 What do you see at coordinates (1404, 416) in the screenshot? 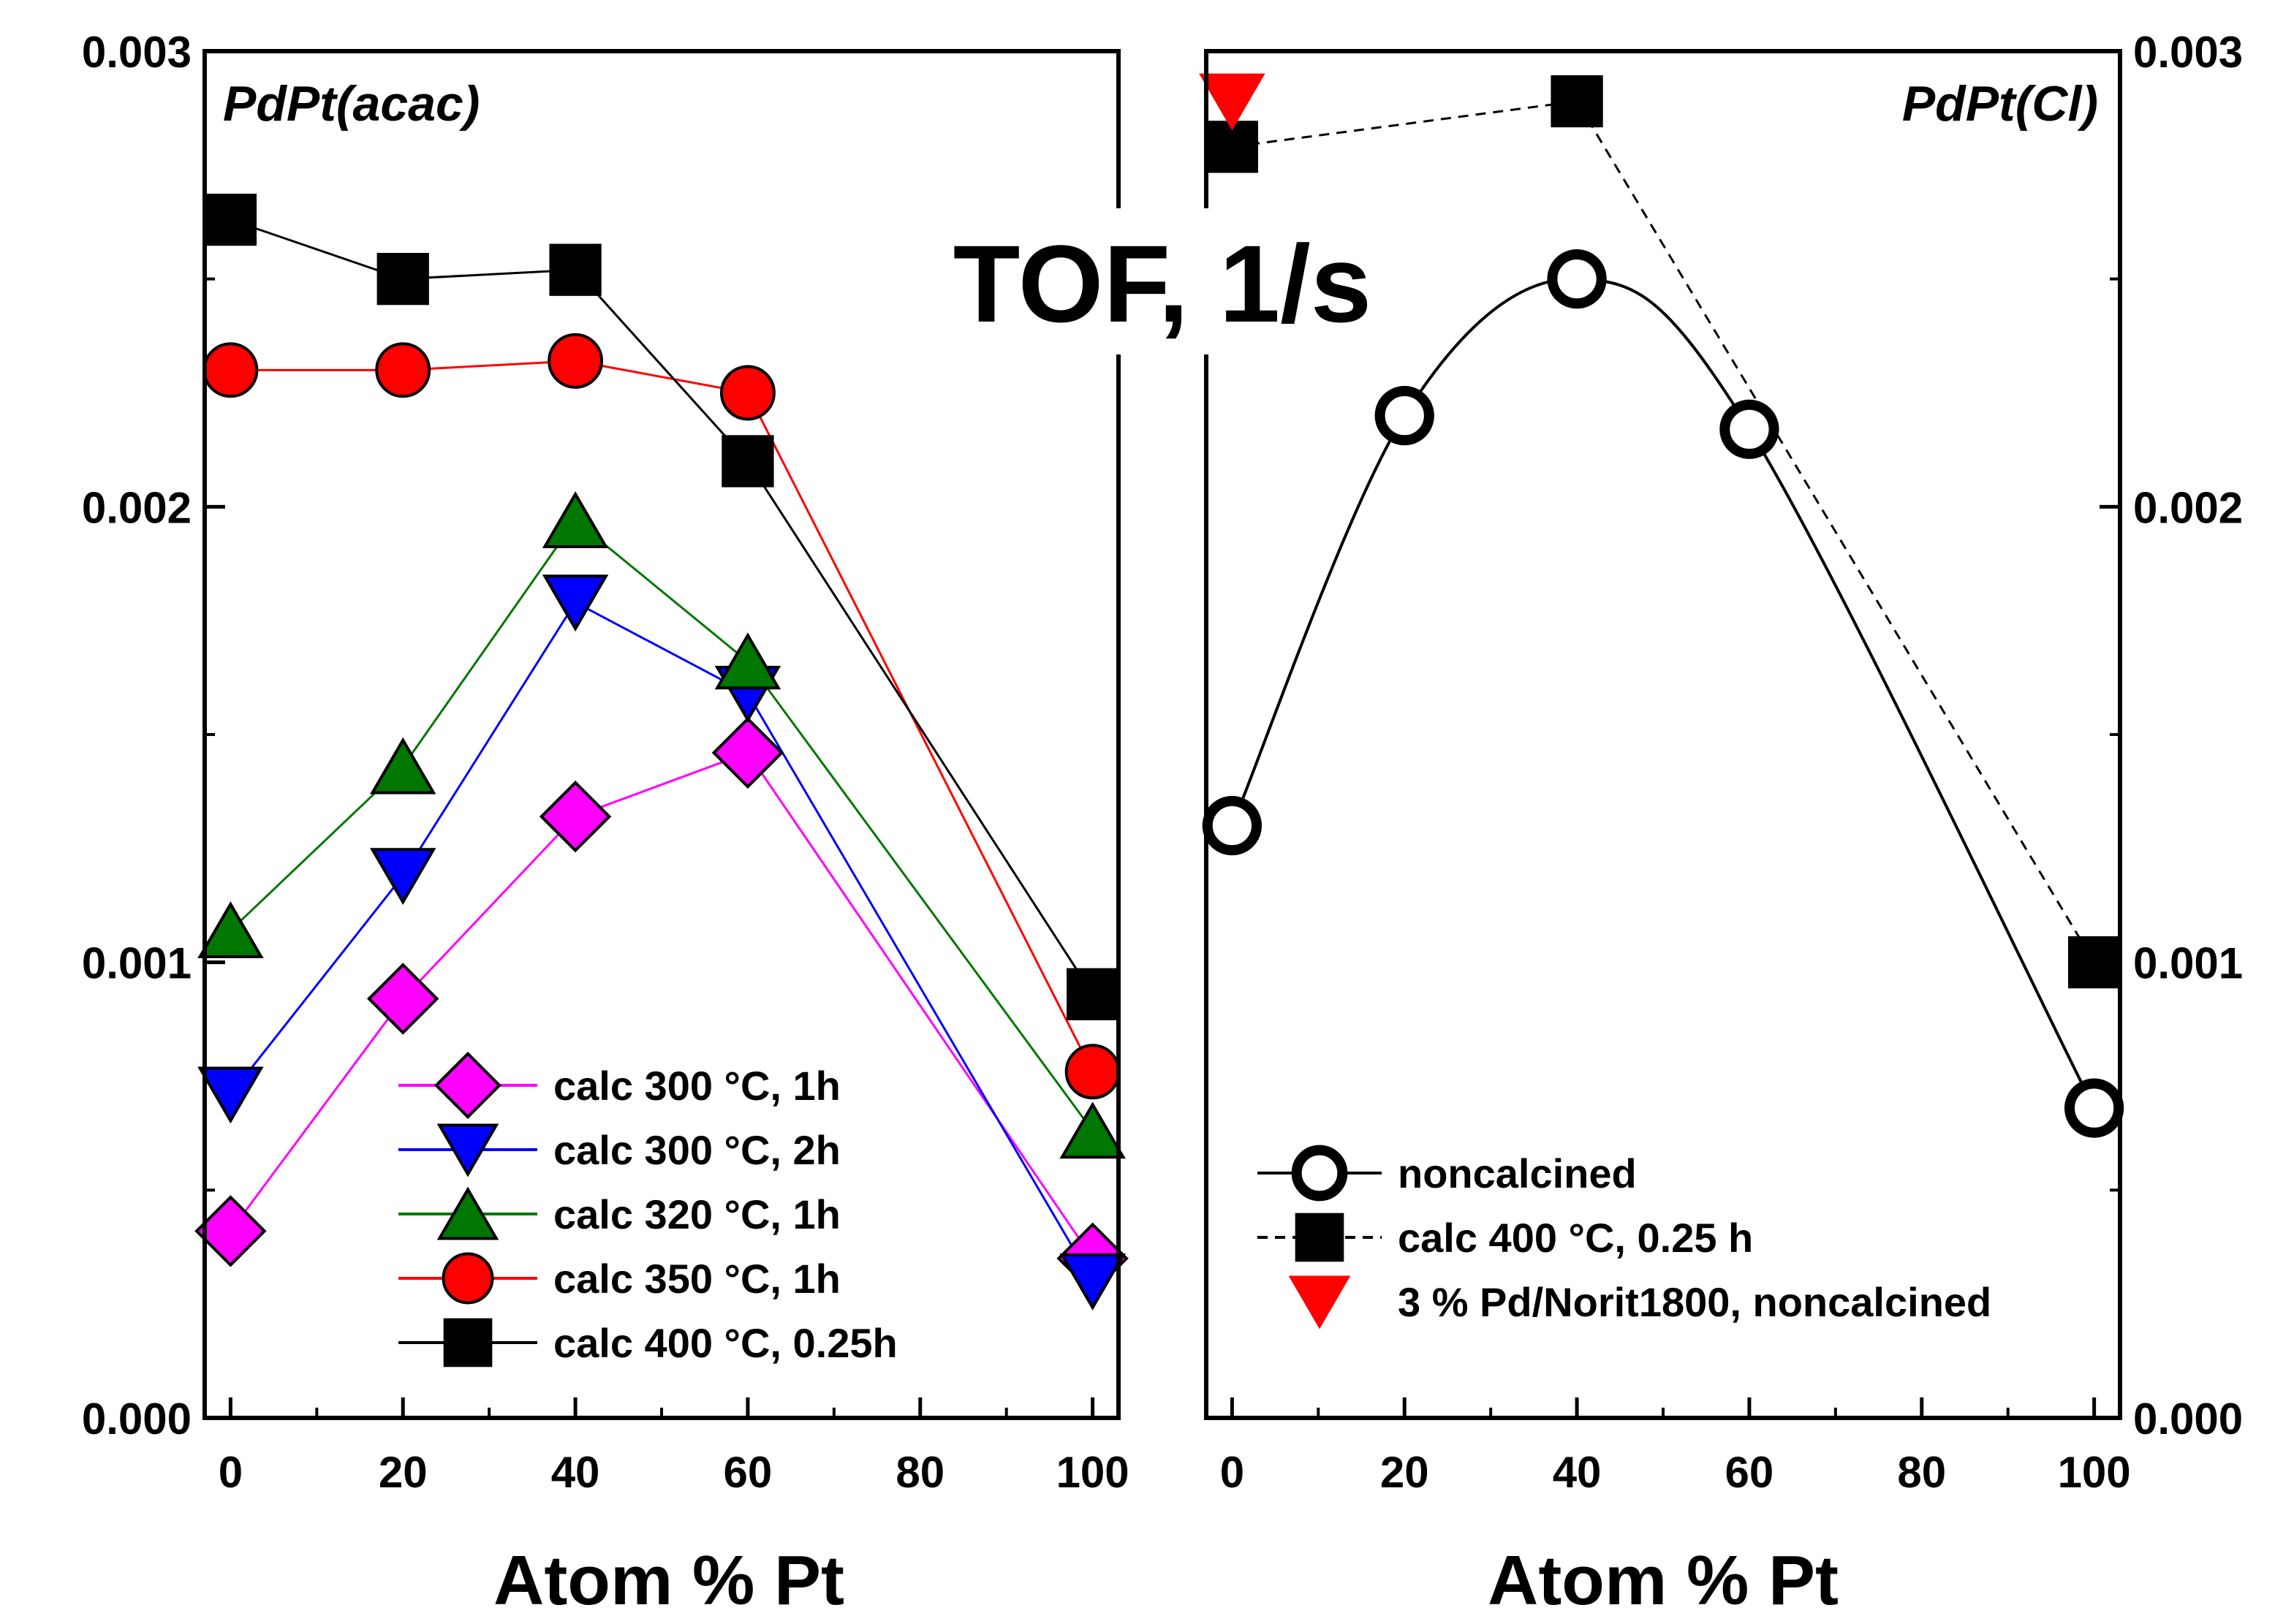
I see `right-data-point-s0-p1` at bounding box center [1404, 416].